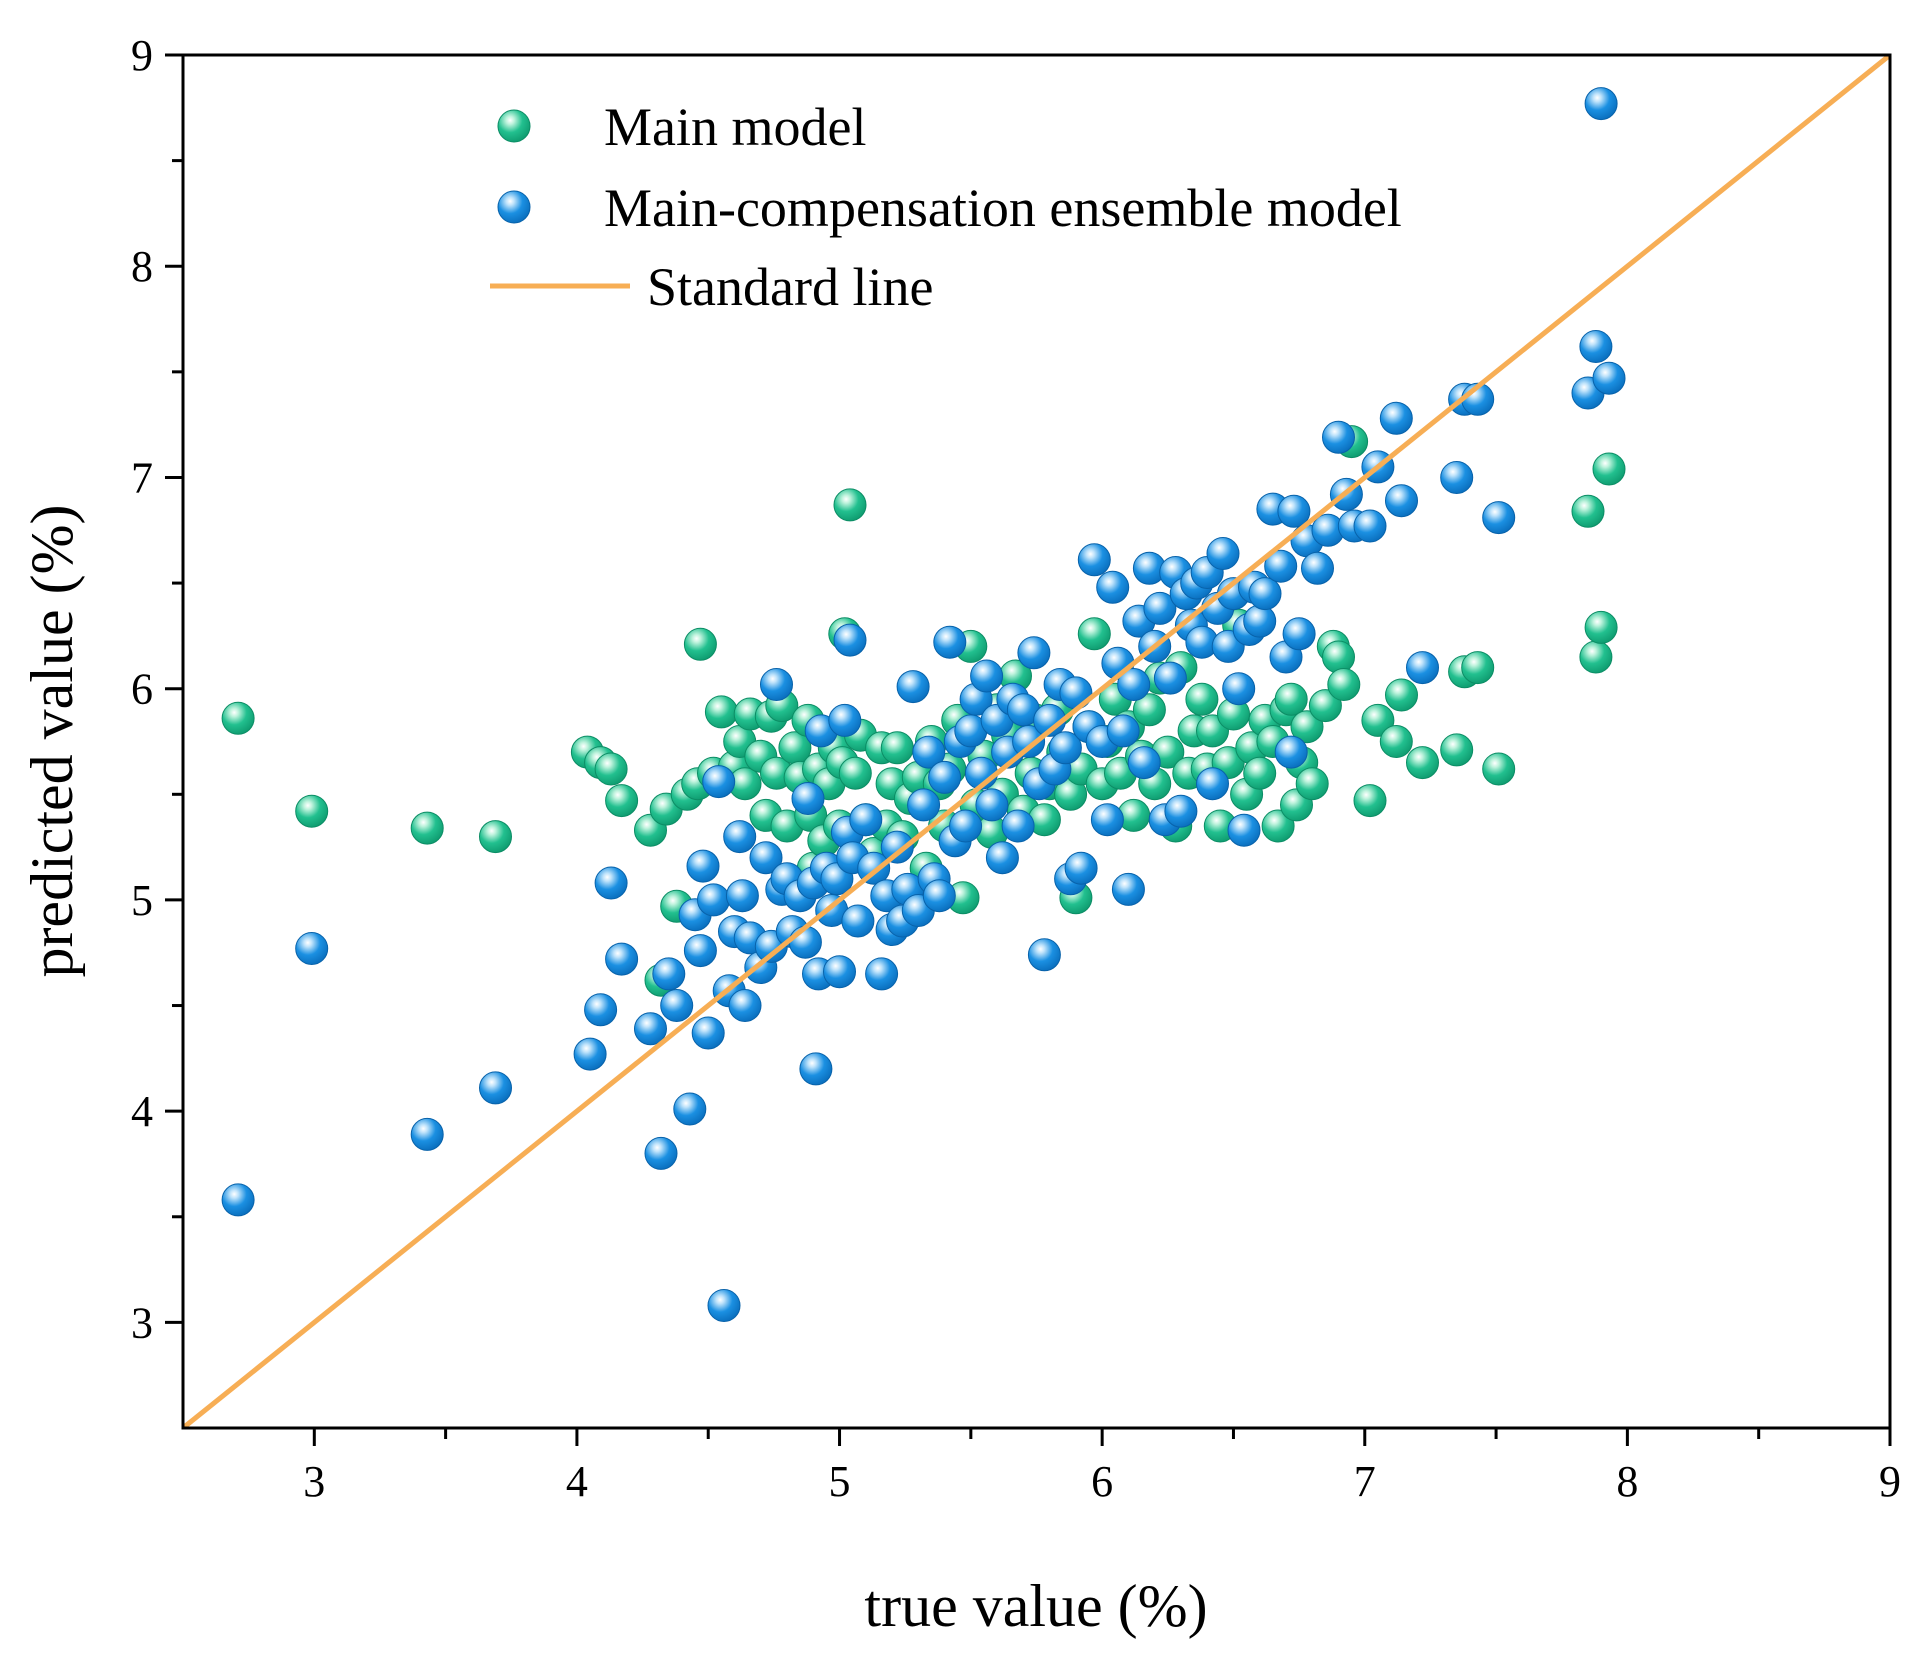 This screenshot has width=1925, height=1666. Describe the element at coordinates (790, 287) in the screenshot. I see `legend-standard-label: Standard line` at that location.